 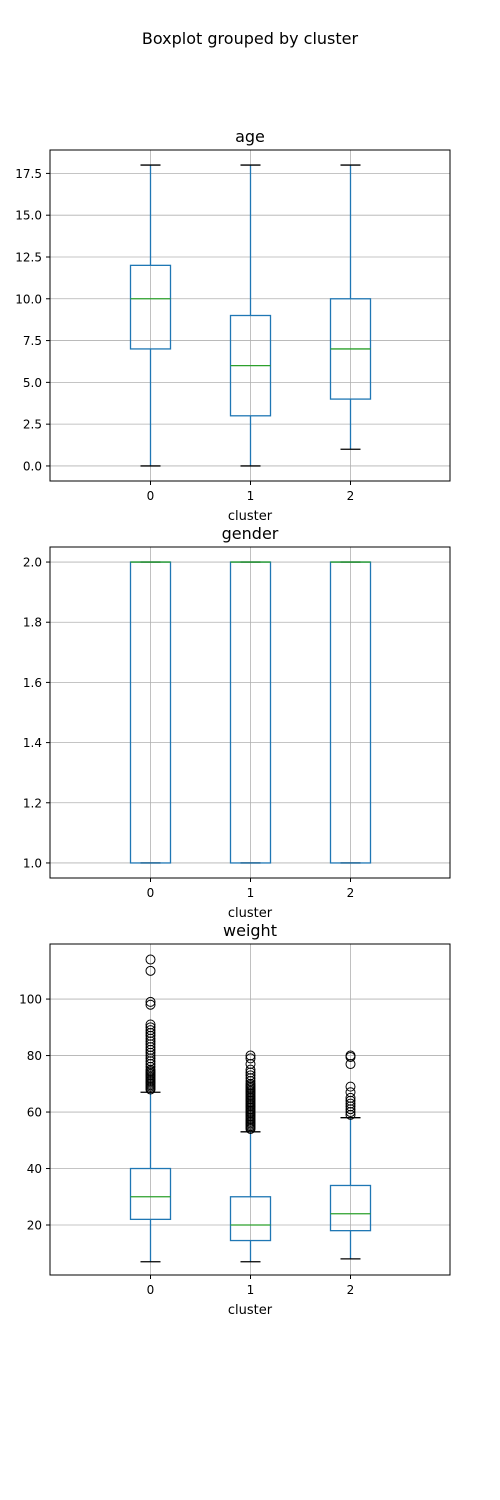 What do you see at coordinates (34, 1056) in the screenshot?
I see `y-tick-label: 80` at bounding box center [34, 1056].